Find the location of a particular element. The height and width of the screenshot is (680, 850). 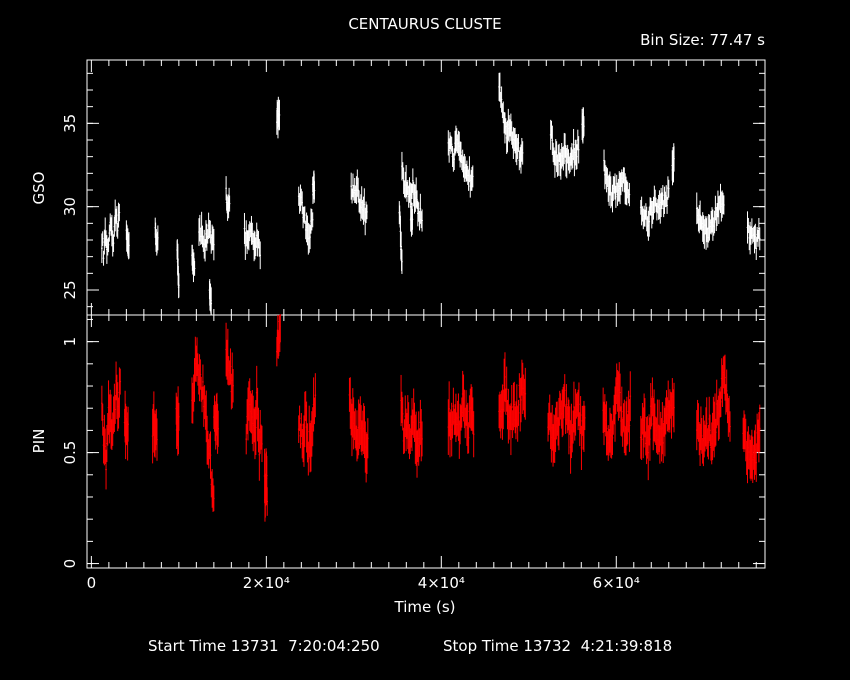

gso-y-tick-label: 35 is located at coordinates (70, 123).